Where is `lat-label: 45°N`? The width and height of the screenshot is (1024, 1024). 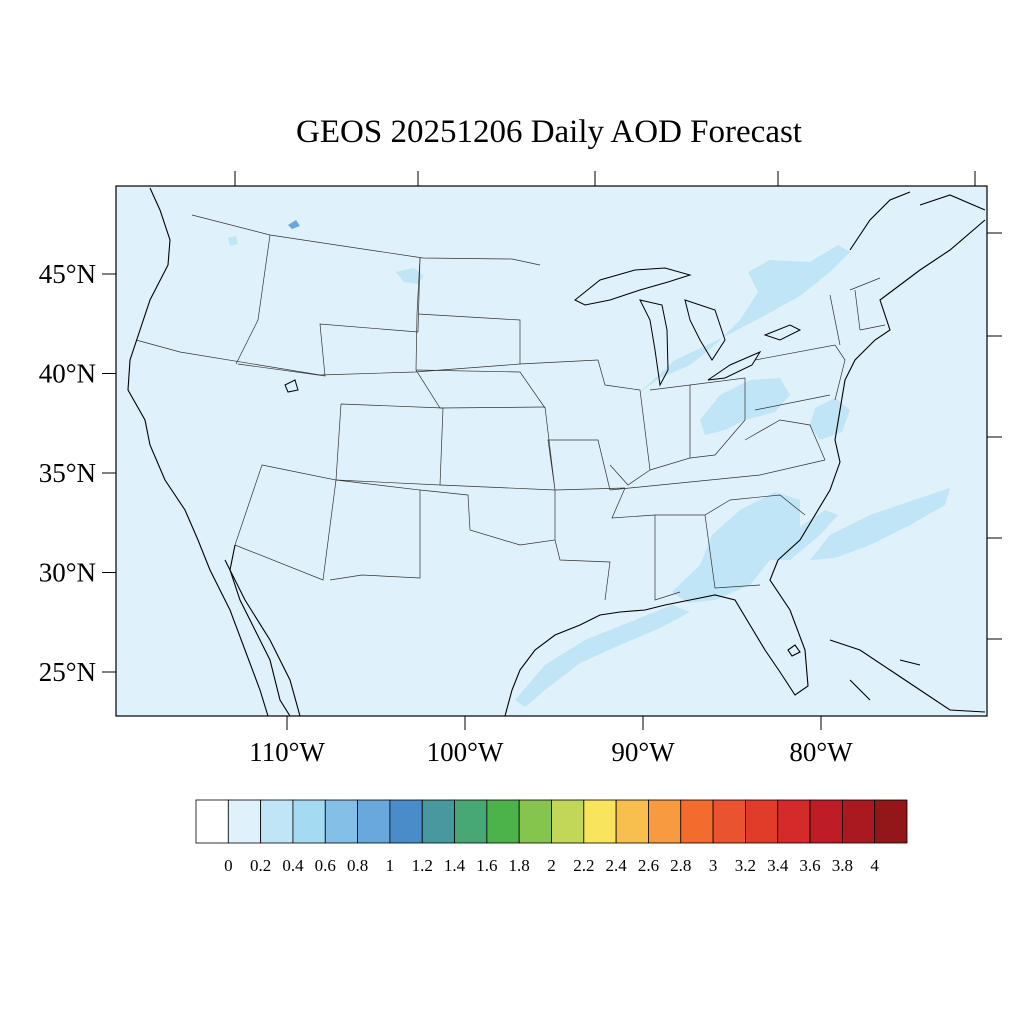 lat-label: 45°N is located at coordinates (67, 274).